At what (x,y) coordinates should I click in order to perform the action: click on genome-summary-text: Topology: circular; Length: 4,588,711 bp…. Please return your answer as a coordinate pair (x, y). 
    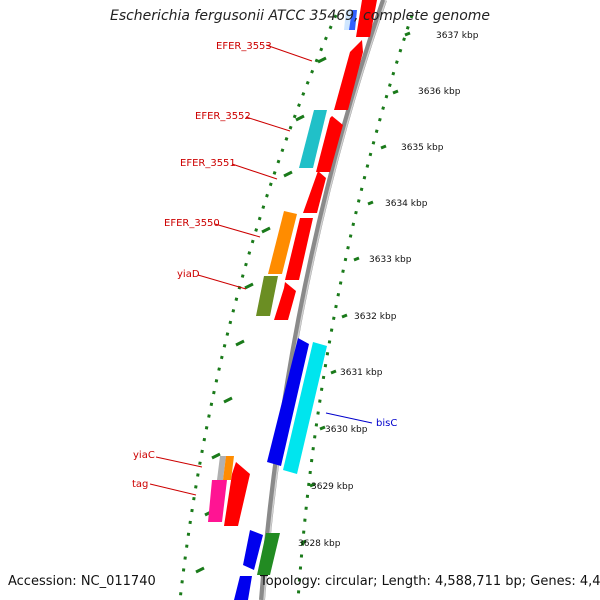
    Looking at the image, I should click on (430, 581).